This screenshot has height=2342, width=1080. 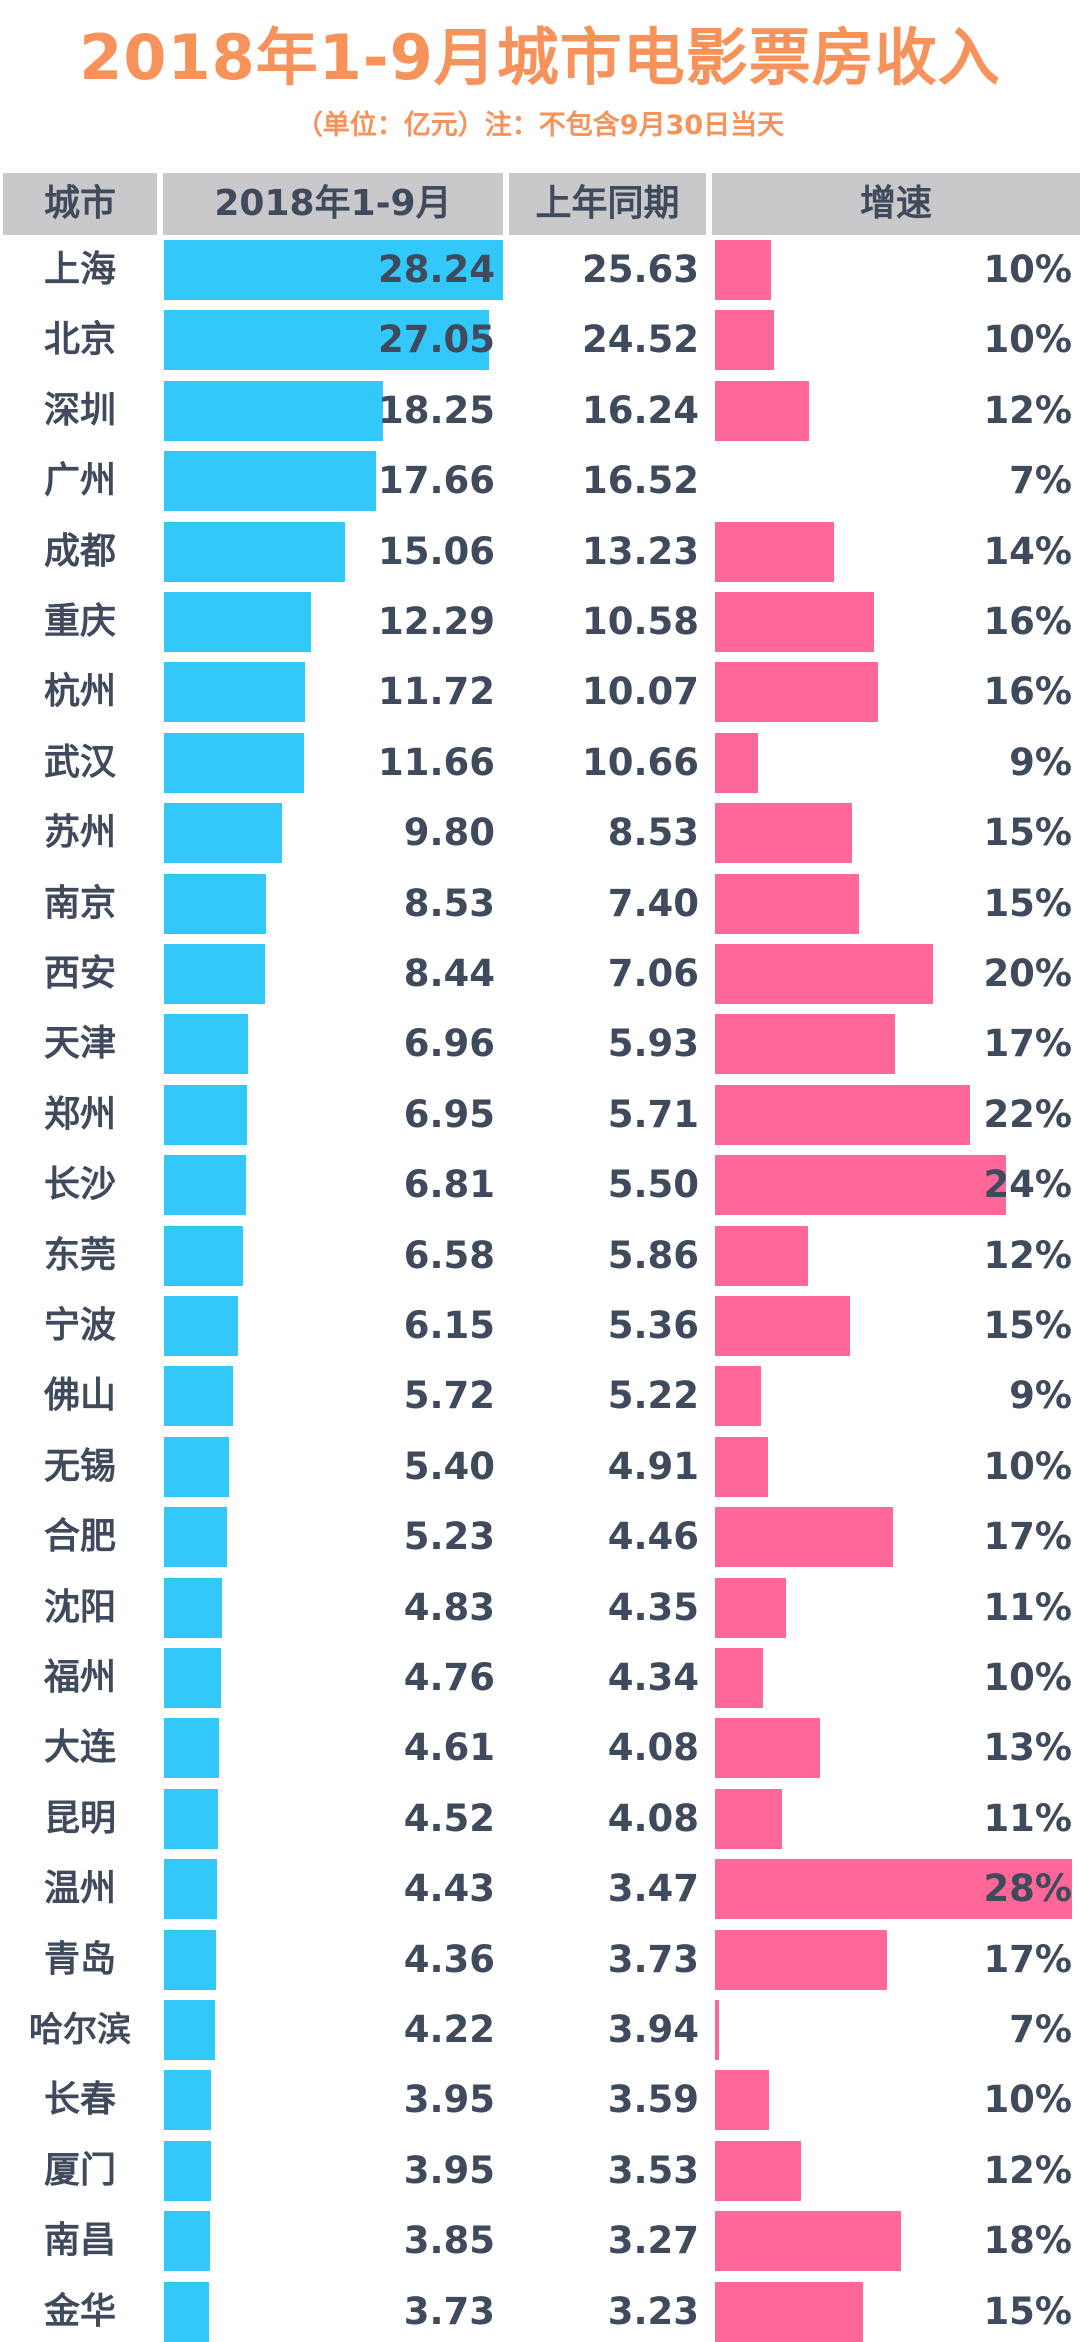 What do you see at coordinates (540, 2030) in the screenshot?
I see `table-row: 哈尔滨 4.22 3.94 7%` at bounding box center [540, 2030].